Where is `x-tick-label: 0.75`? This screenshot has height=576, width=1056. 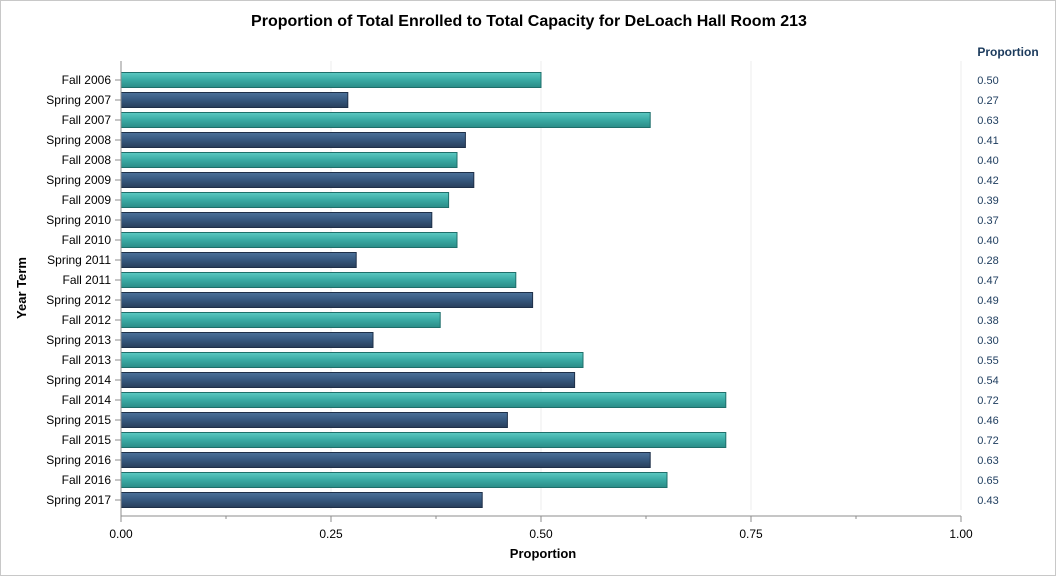
x-tick-label: 0.75 is located at coordinates (751, 534).